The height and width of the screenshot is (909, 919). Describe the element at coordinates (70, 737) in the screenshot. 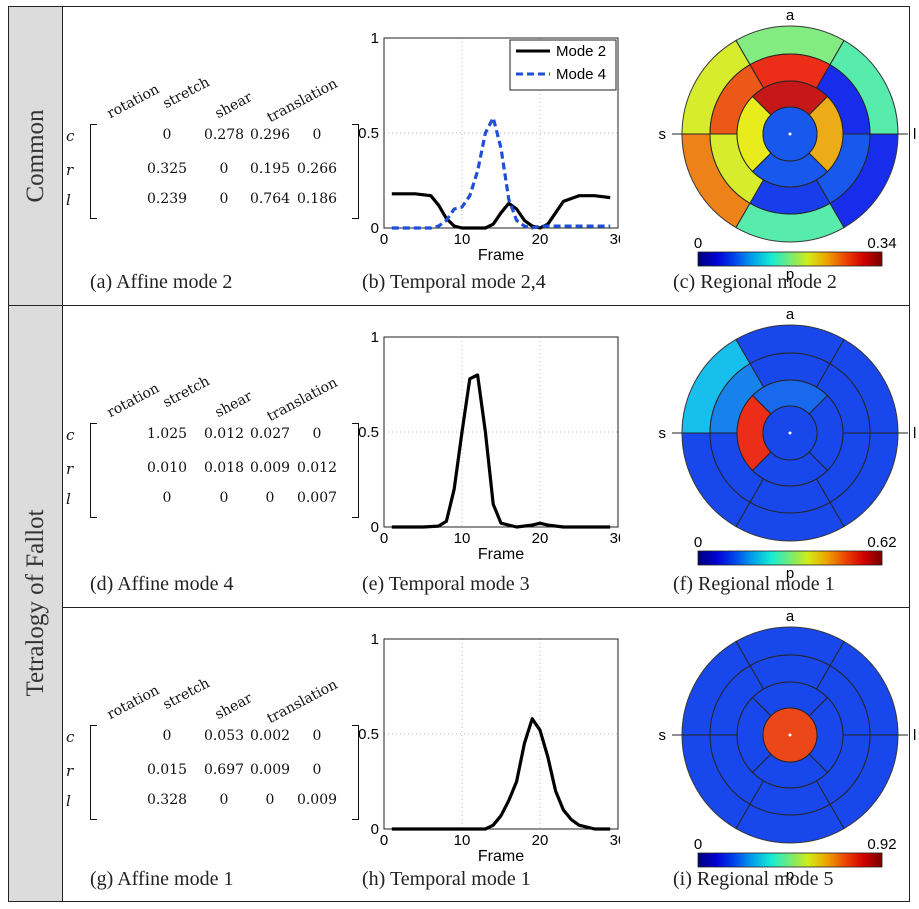

I see `matrix-row-label: c` at that location.